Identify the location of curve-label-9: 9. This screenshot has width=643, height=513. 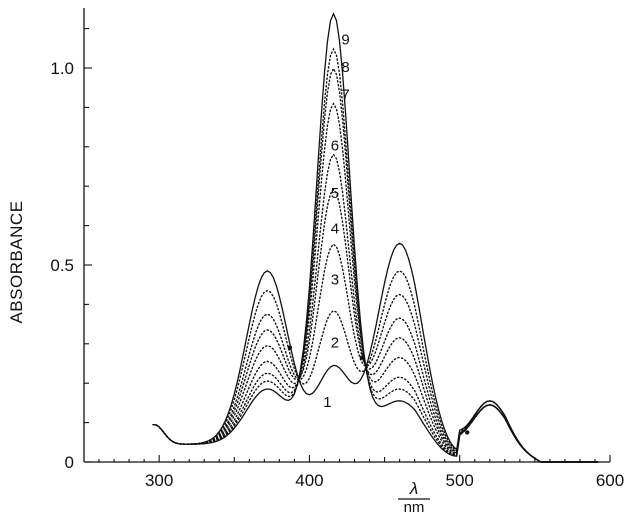
(345, 39).